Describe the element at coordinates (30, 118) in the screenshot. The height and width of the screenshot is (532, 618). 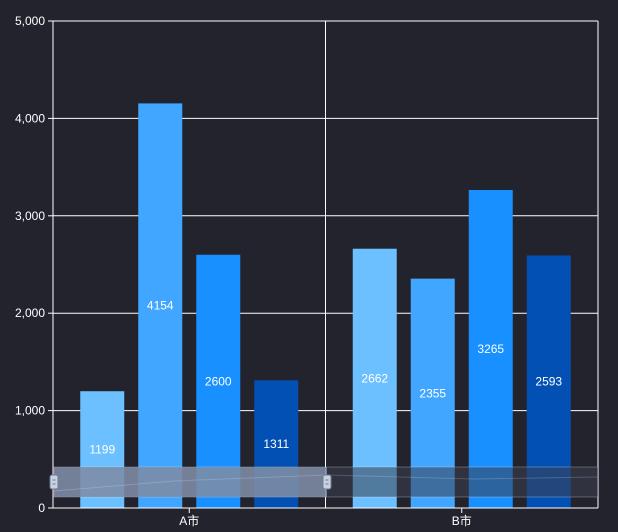
I see `y-tick-label: 4,000` at that location.